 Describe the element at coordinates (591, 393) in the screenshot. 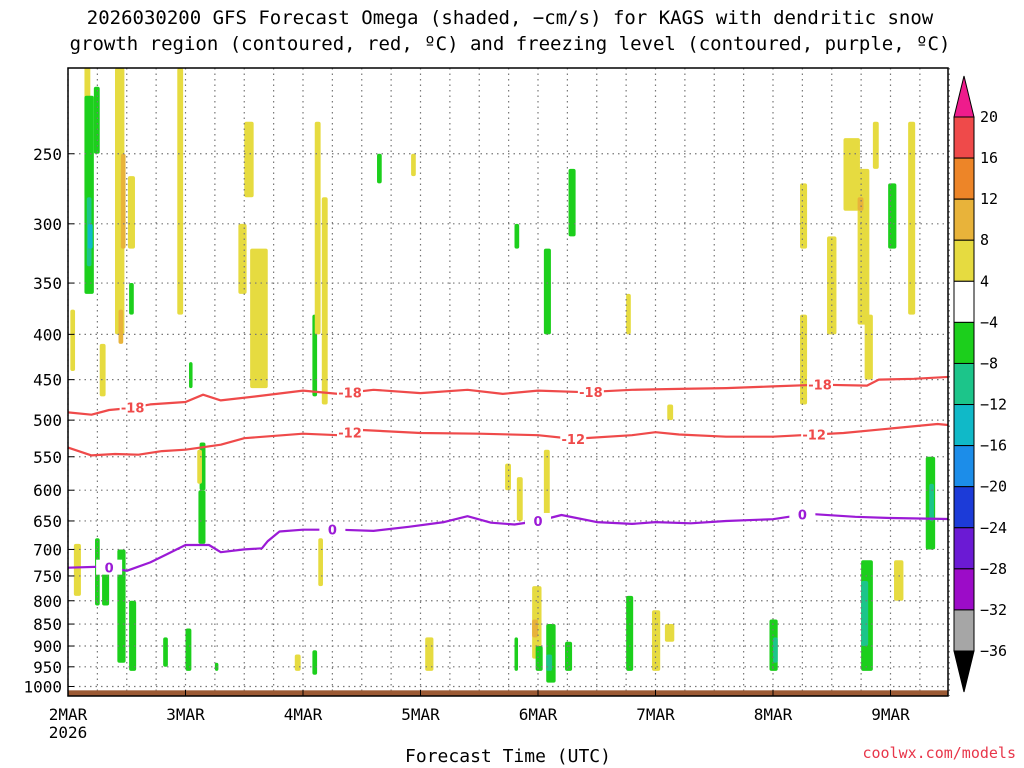

I see `dgz-top-minus18-label-2: -18` at that location.